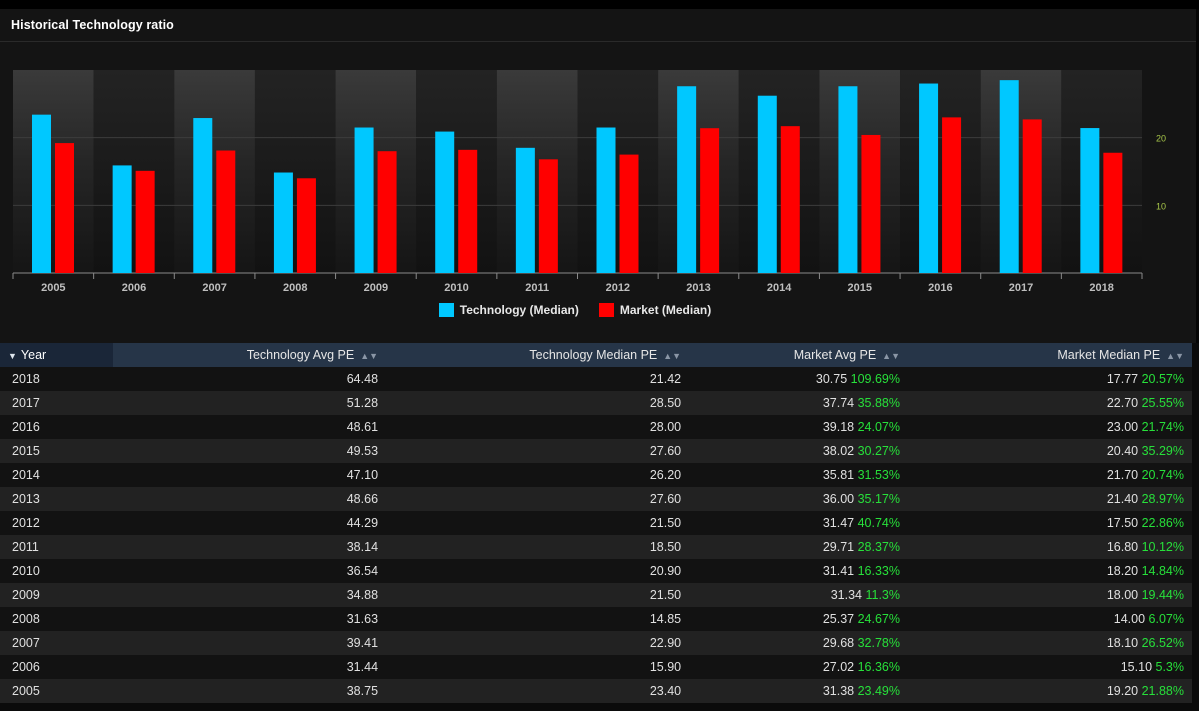  I want to click on cell-market-avg-pe: 31.47 40.74%, so click(798, 523).